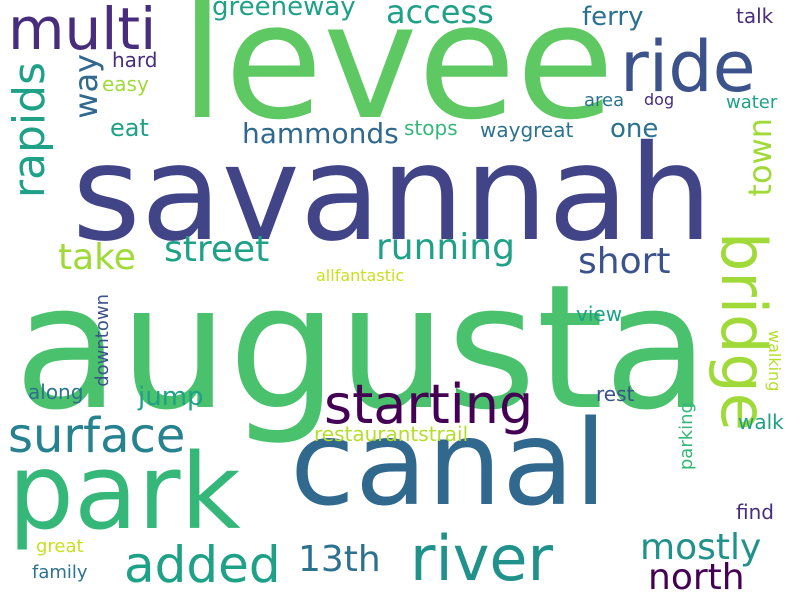 This screenshot has width=800, height=600. I want to click on word-north: north, so click(696, 577).